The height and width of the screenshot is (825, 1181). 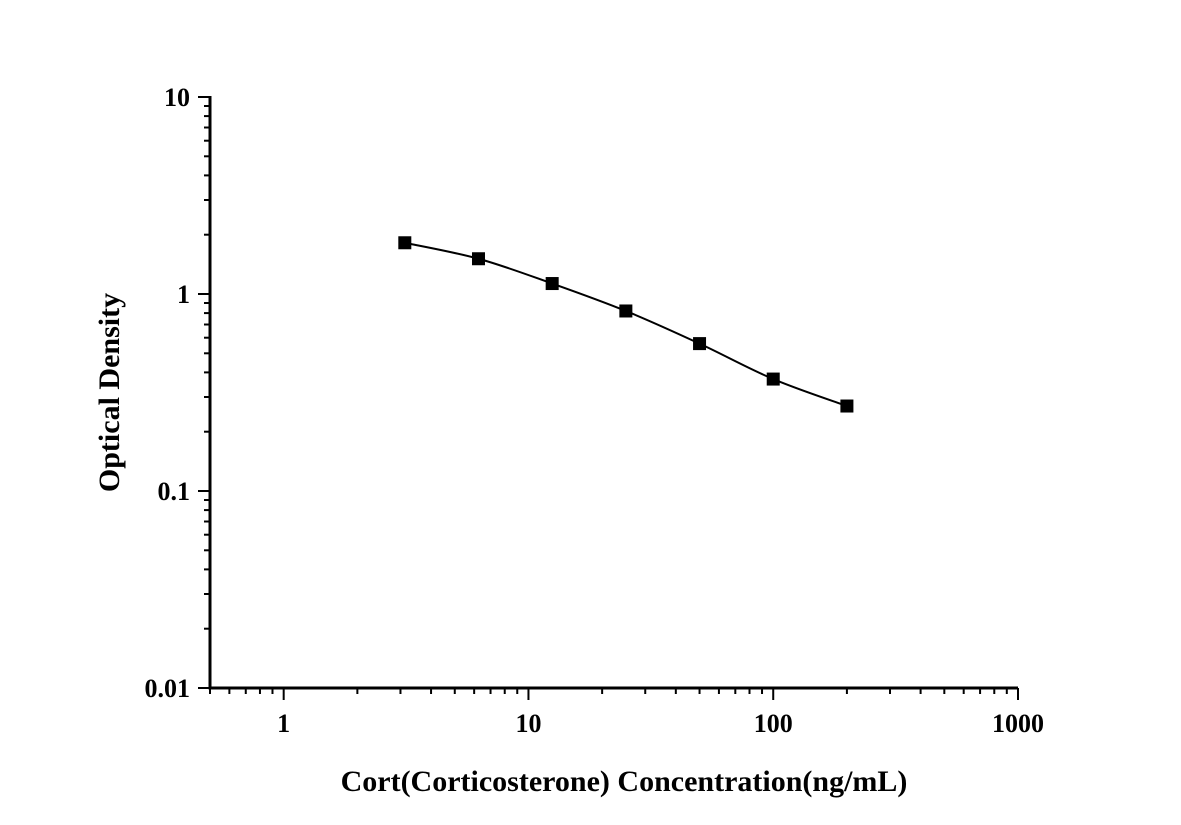 What do you see at coordinates (1018, 723) in the screenshot?
I see `x-tick-label: 1000` at bounding box center [1018, 723].